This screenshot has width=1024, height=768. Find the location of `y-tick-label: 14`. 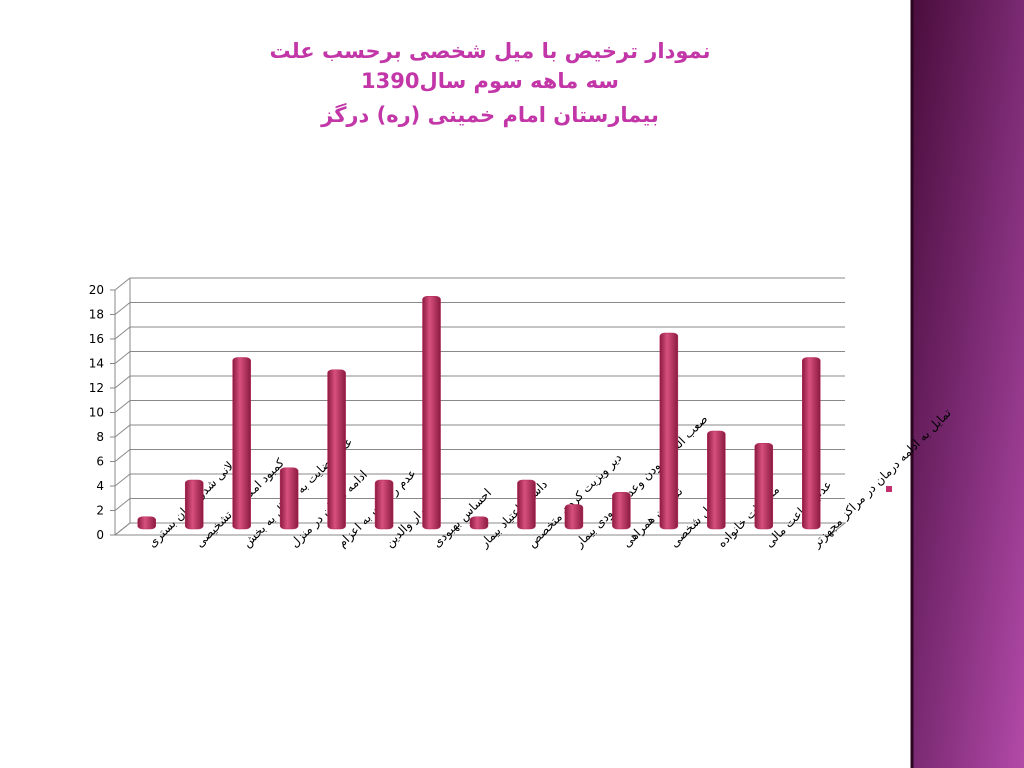

y-tick-label: 14 is located at coordinates (96, 364).